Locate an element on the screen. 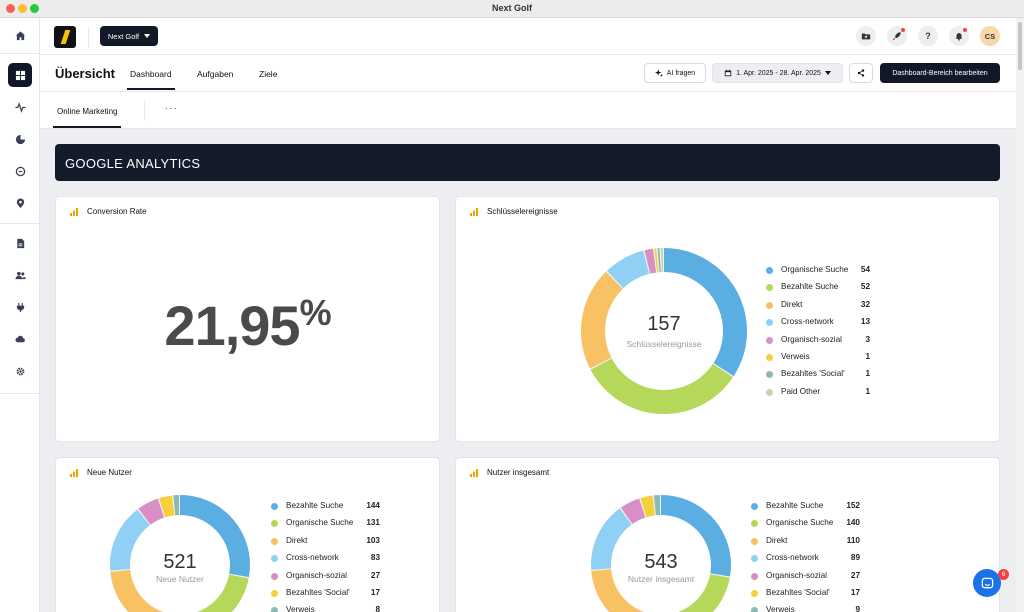 The height and width of the screenshot is (612, 1024). close-window-button is located at coordinates (10, 8).